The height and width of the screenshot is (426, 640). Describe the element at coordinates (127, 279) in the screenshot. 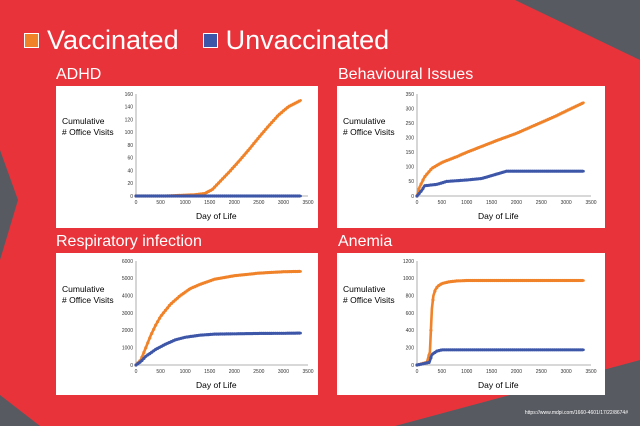

I see `y-tick-label: 5000` at that location.